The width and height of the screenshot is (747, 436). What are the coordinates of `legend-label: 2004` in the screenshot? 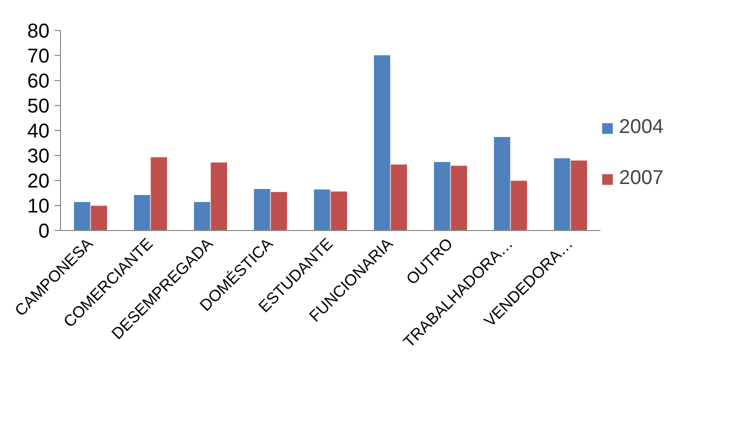 It's located at (641, 127).